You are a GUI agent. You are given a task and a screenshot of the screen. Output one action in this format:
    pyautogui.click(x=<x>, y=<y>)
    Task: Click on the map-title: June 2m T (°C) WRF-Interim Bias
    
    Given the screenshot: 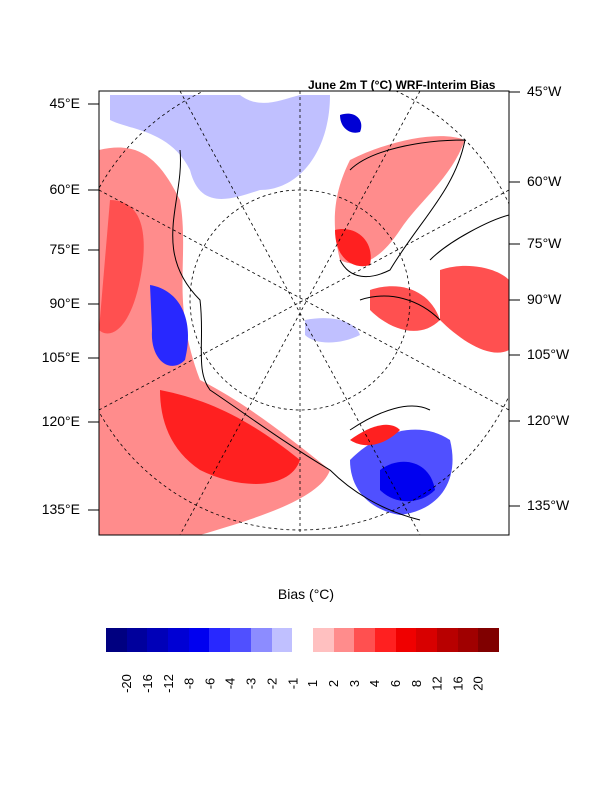 What is the action you would take?
    pyautogui.click(x=402, y=85)
    